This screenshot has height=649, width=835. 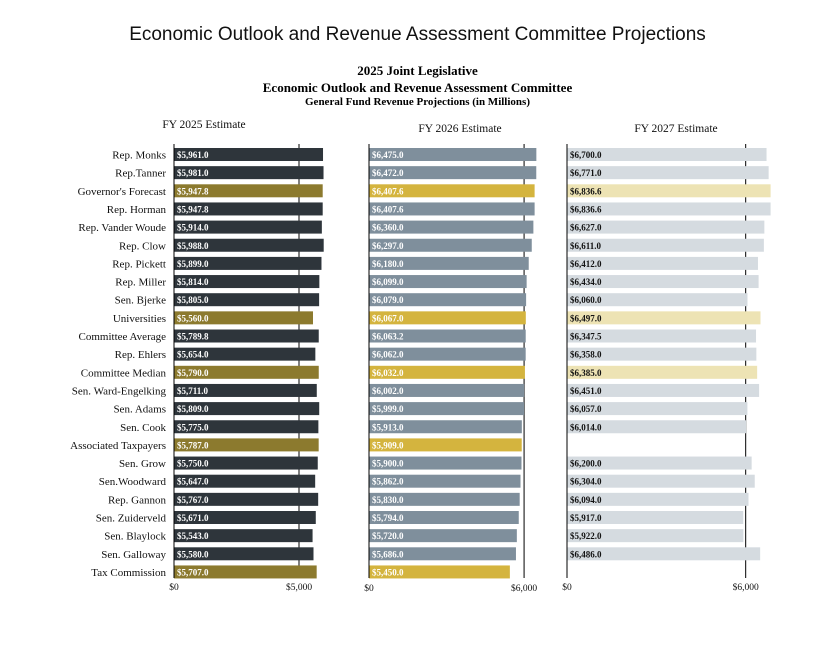 What do you see at coordinates (388, 554) in the screenshot?
I see `data-label-fy2026-sen-galloway: $5,686.0` at bounding box center [388, 554].